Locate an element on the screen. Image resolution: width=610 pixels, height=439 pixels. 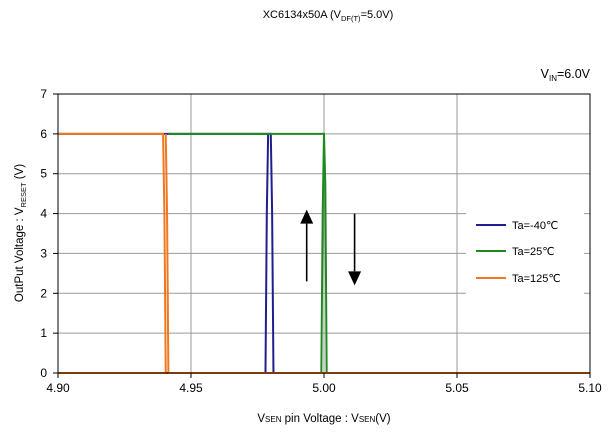
y-tick-label: 1 is located at coordinates (43, 333).